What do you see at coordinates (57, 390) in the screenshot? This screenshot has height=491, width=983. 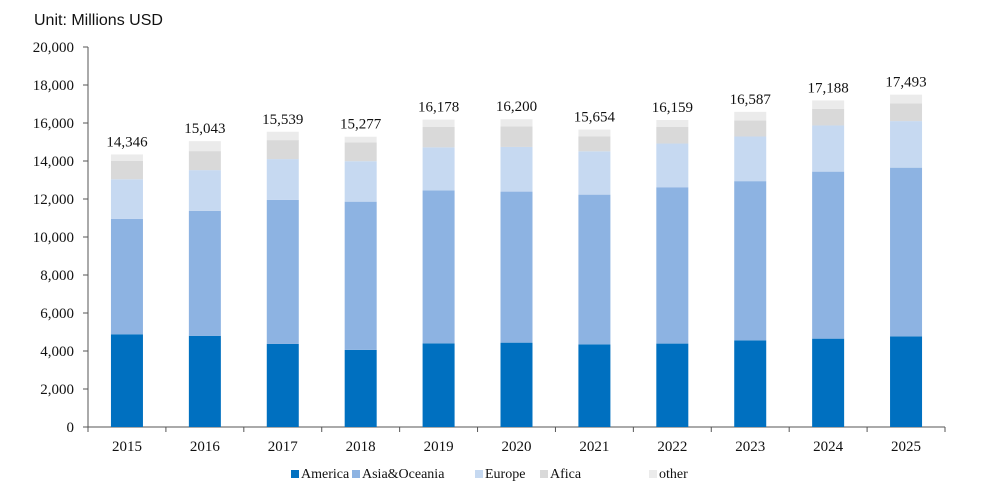 I see `y-tick-label: 2,000` at bounding box center [57, 390].